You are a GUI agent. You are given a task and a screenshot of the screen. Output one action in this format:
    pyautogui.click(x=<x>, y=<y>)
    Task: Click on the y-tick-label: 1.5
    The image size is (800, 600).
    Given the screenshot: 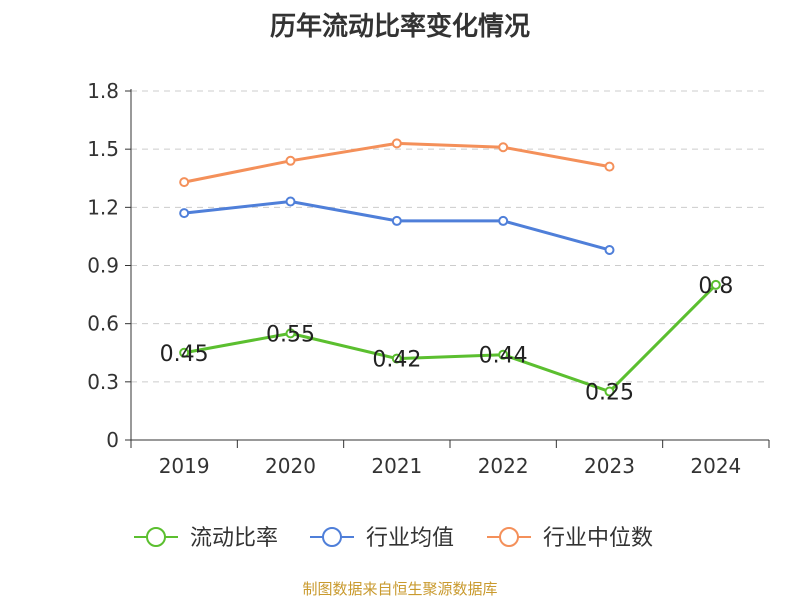 What is the action you would take?
    pyautogui.click(x=103, y=149)
    